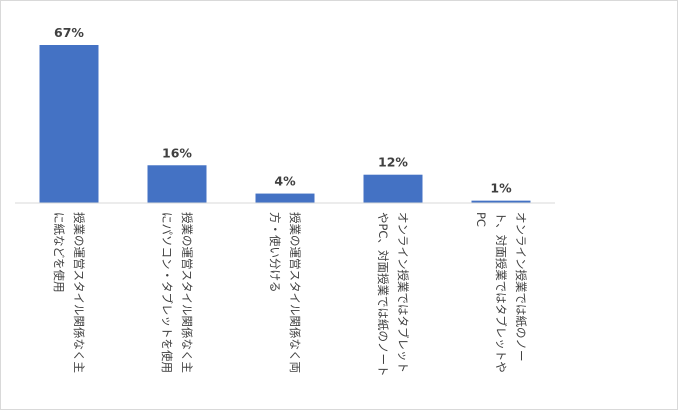 The height and width of the screenshot is (410, 678). What do you see at coordinates (393, 162) in the screenshot?
I see `data-label-3: 12%` at bounding box center [393, 162].